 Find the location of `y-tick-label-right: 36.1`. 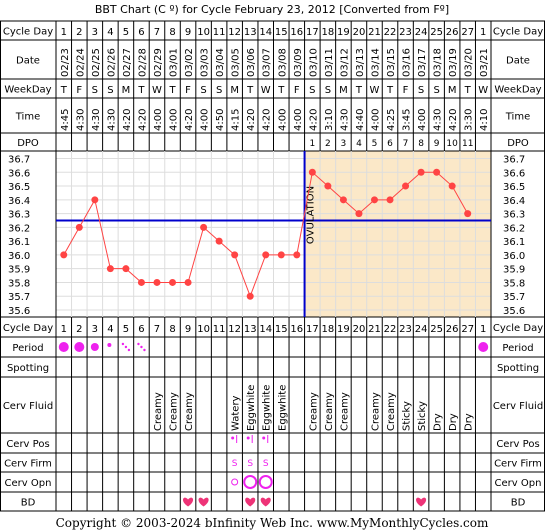

y-tick-label-right: 36.1 is located at coordinates (514, 242).